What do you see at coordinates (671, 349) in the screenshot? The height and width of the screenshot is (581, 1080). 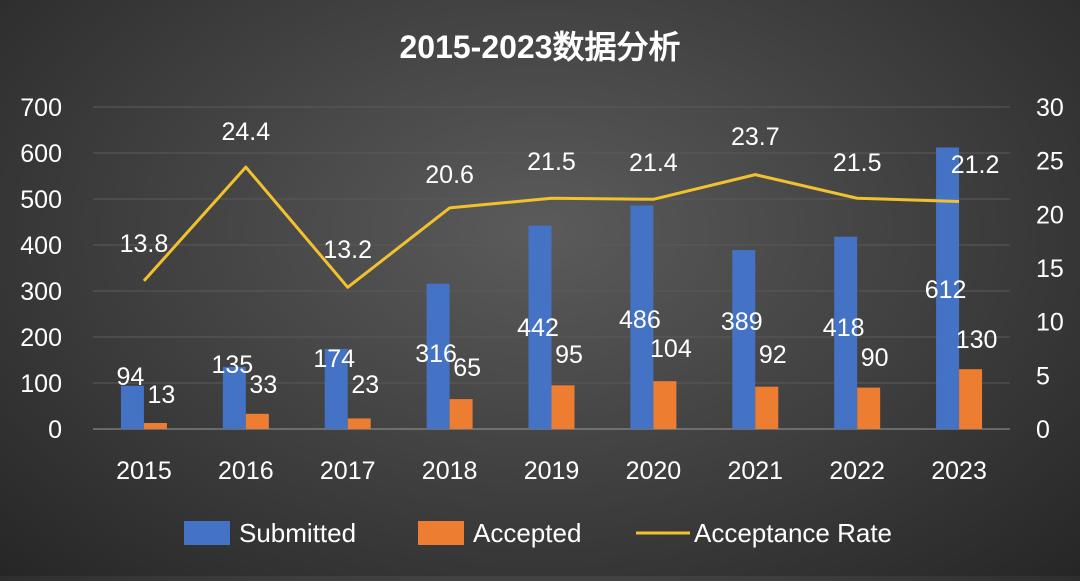 I see `label-accepted: 104` at bounding box center [671, 349].